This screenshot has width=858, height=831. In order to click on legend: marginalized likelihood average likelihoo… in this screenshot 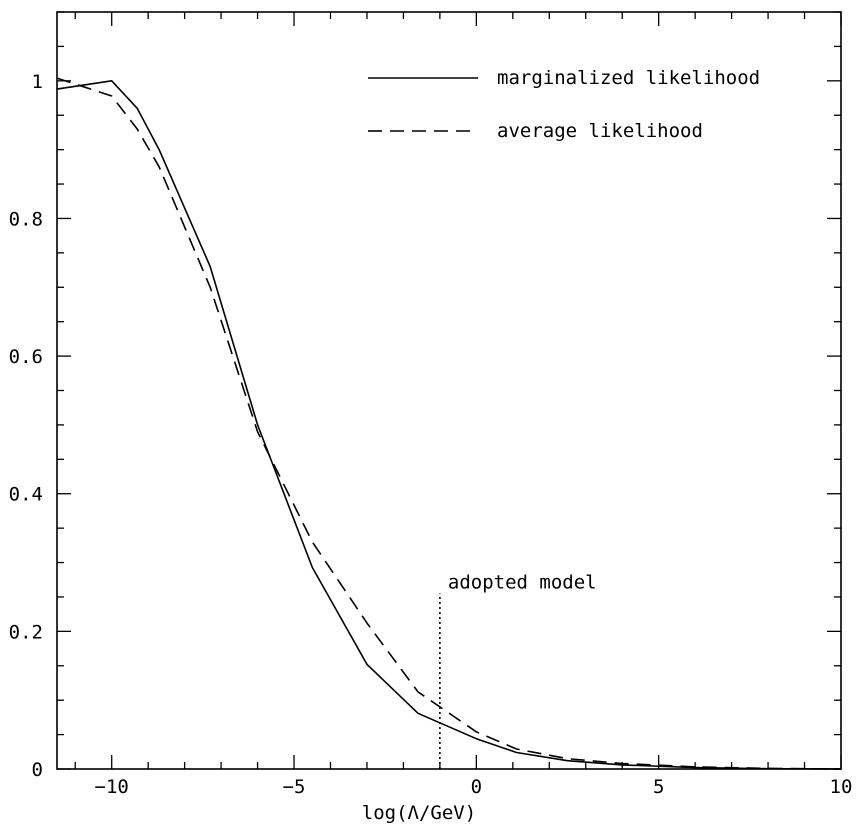, I will do `click(564, 104)`.